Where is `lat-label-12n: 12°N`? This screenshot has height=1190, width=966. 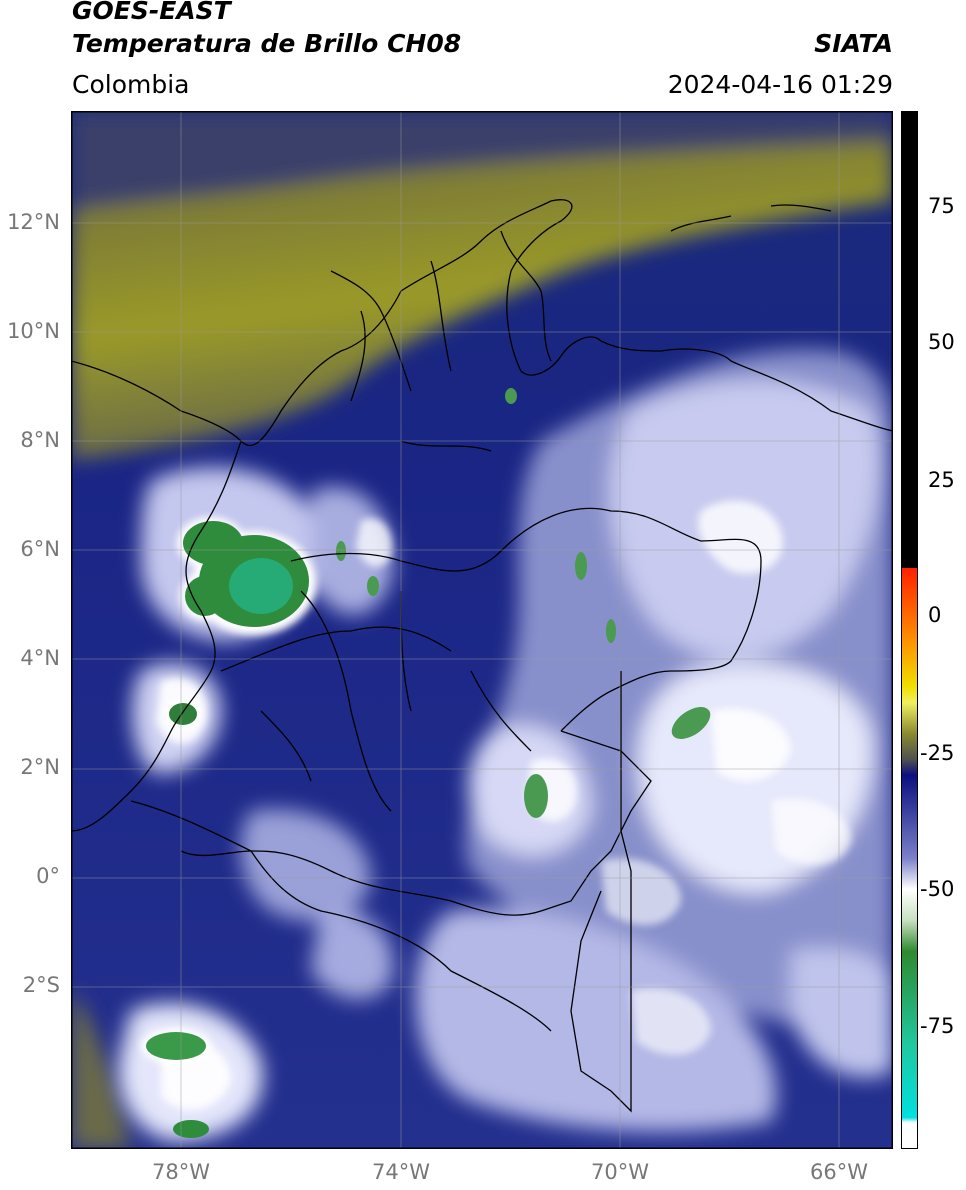
lat-label-12n: 12°N is located at coordinates (33, 222).